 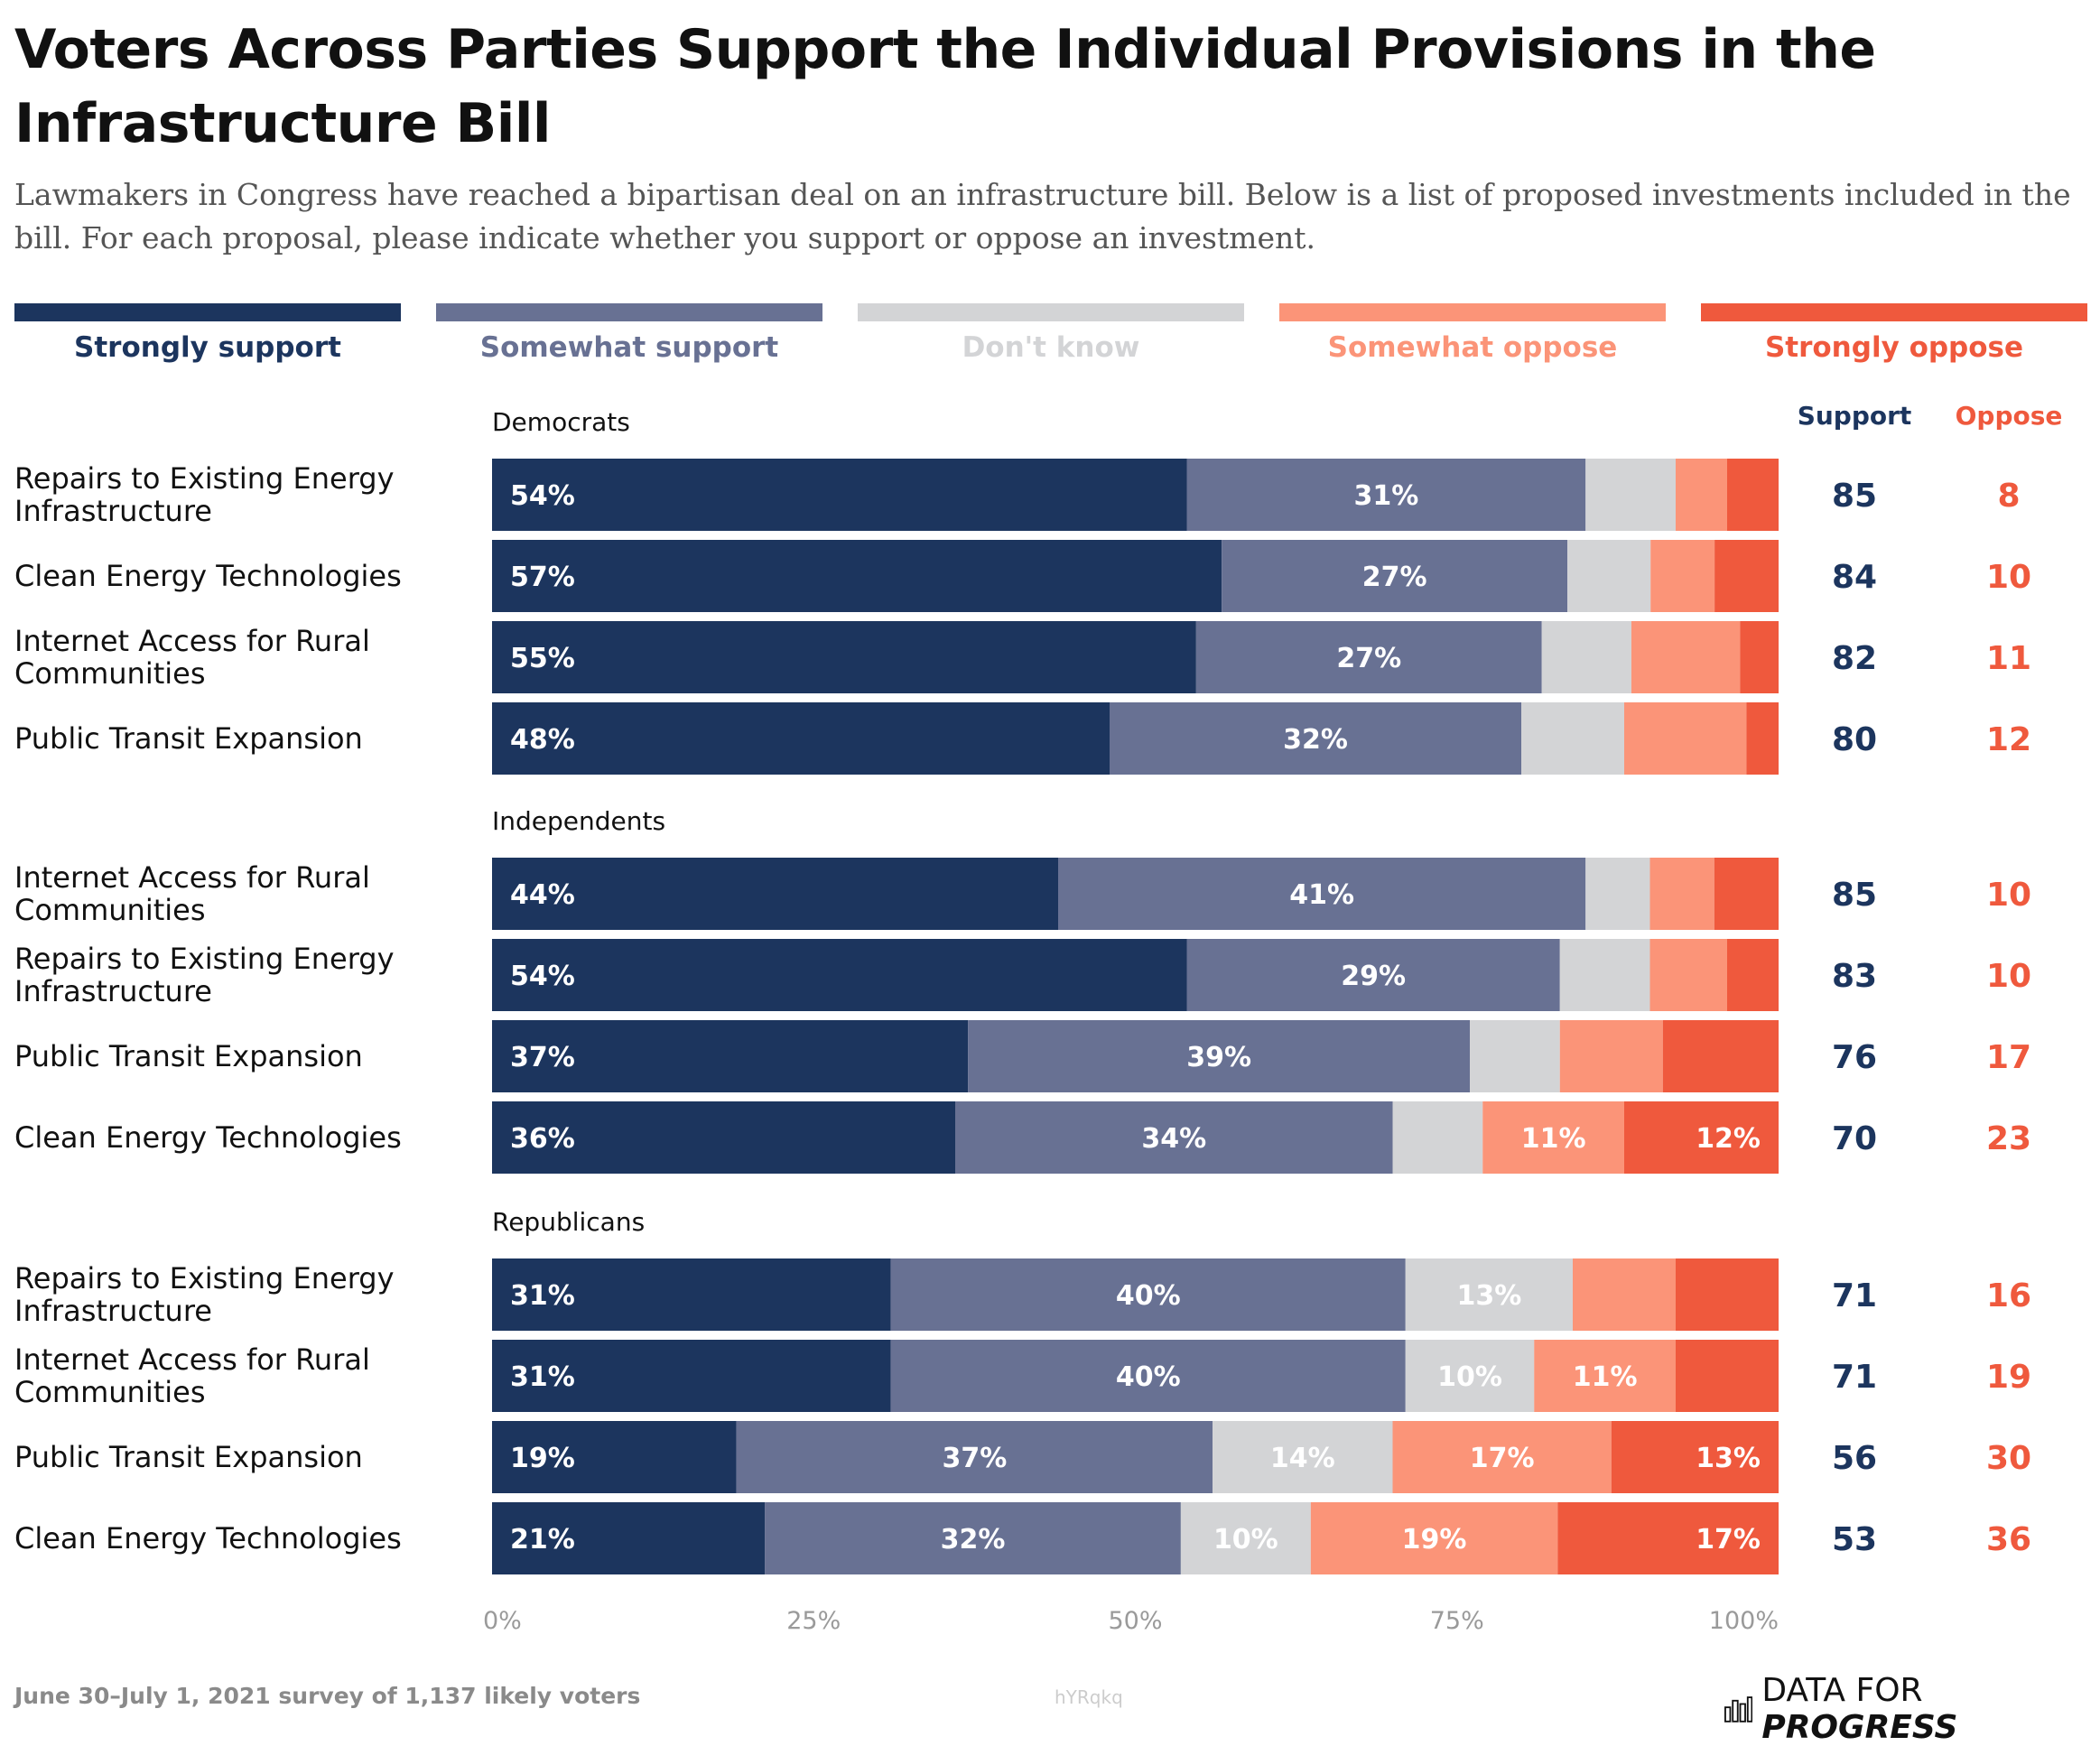 What do you see at coordinates (1738, 1710) in the screenshot?
I see `bar-chart-icon` at bounding box center [1738, 1710].